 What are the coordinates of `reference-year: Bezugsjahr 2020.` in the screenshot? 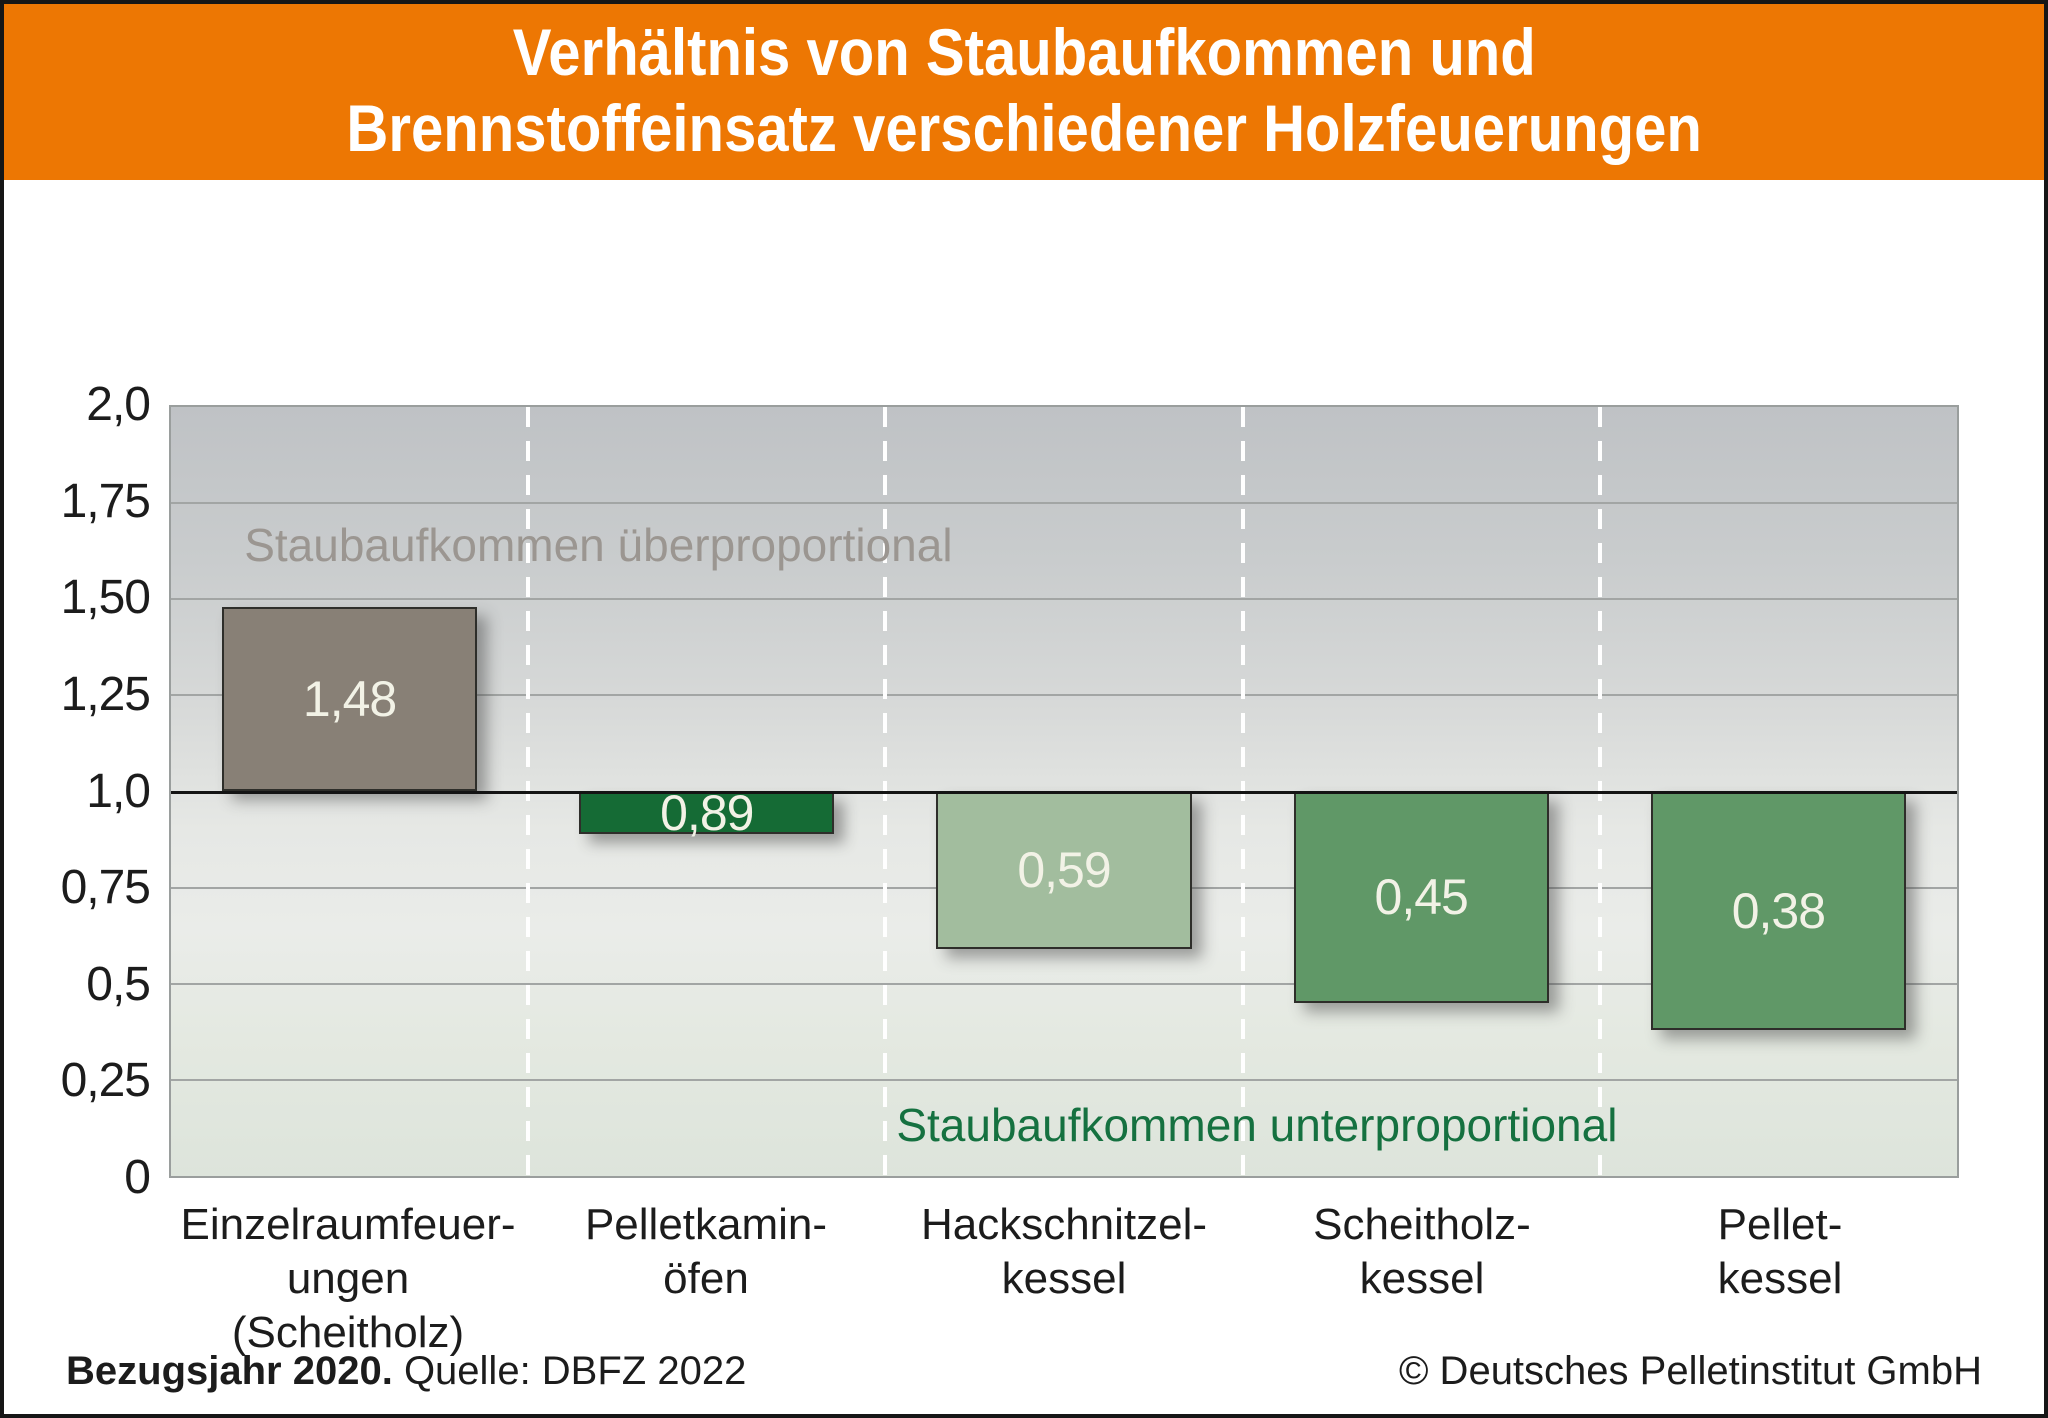 It's located at (229, 1371).